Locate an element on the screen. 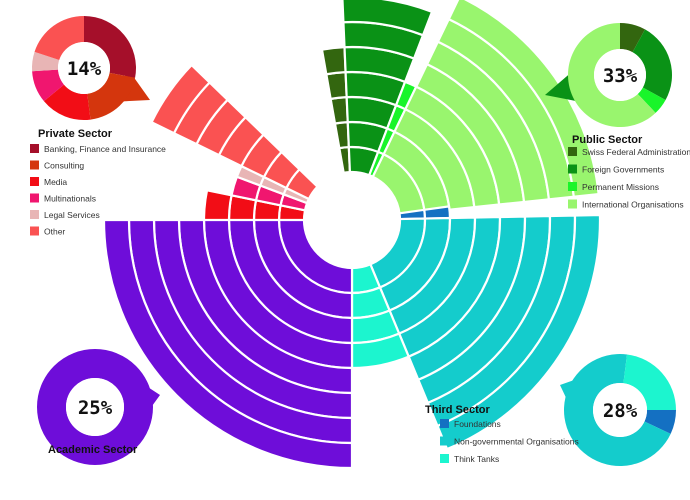 The width and height of the screenshot is (690, 500). legend-label: Other is located at coordinates (54, 232).